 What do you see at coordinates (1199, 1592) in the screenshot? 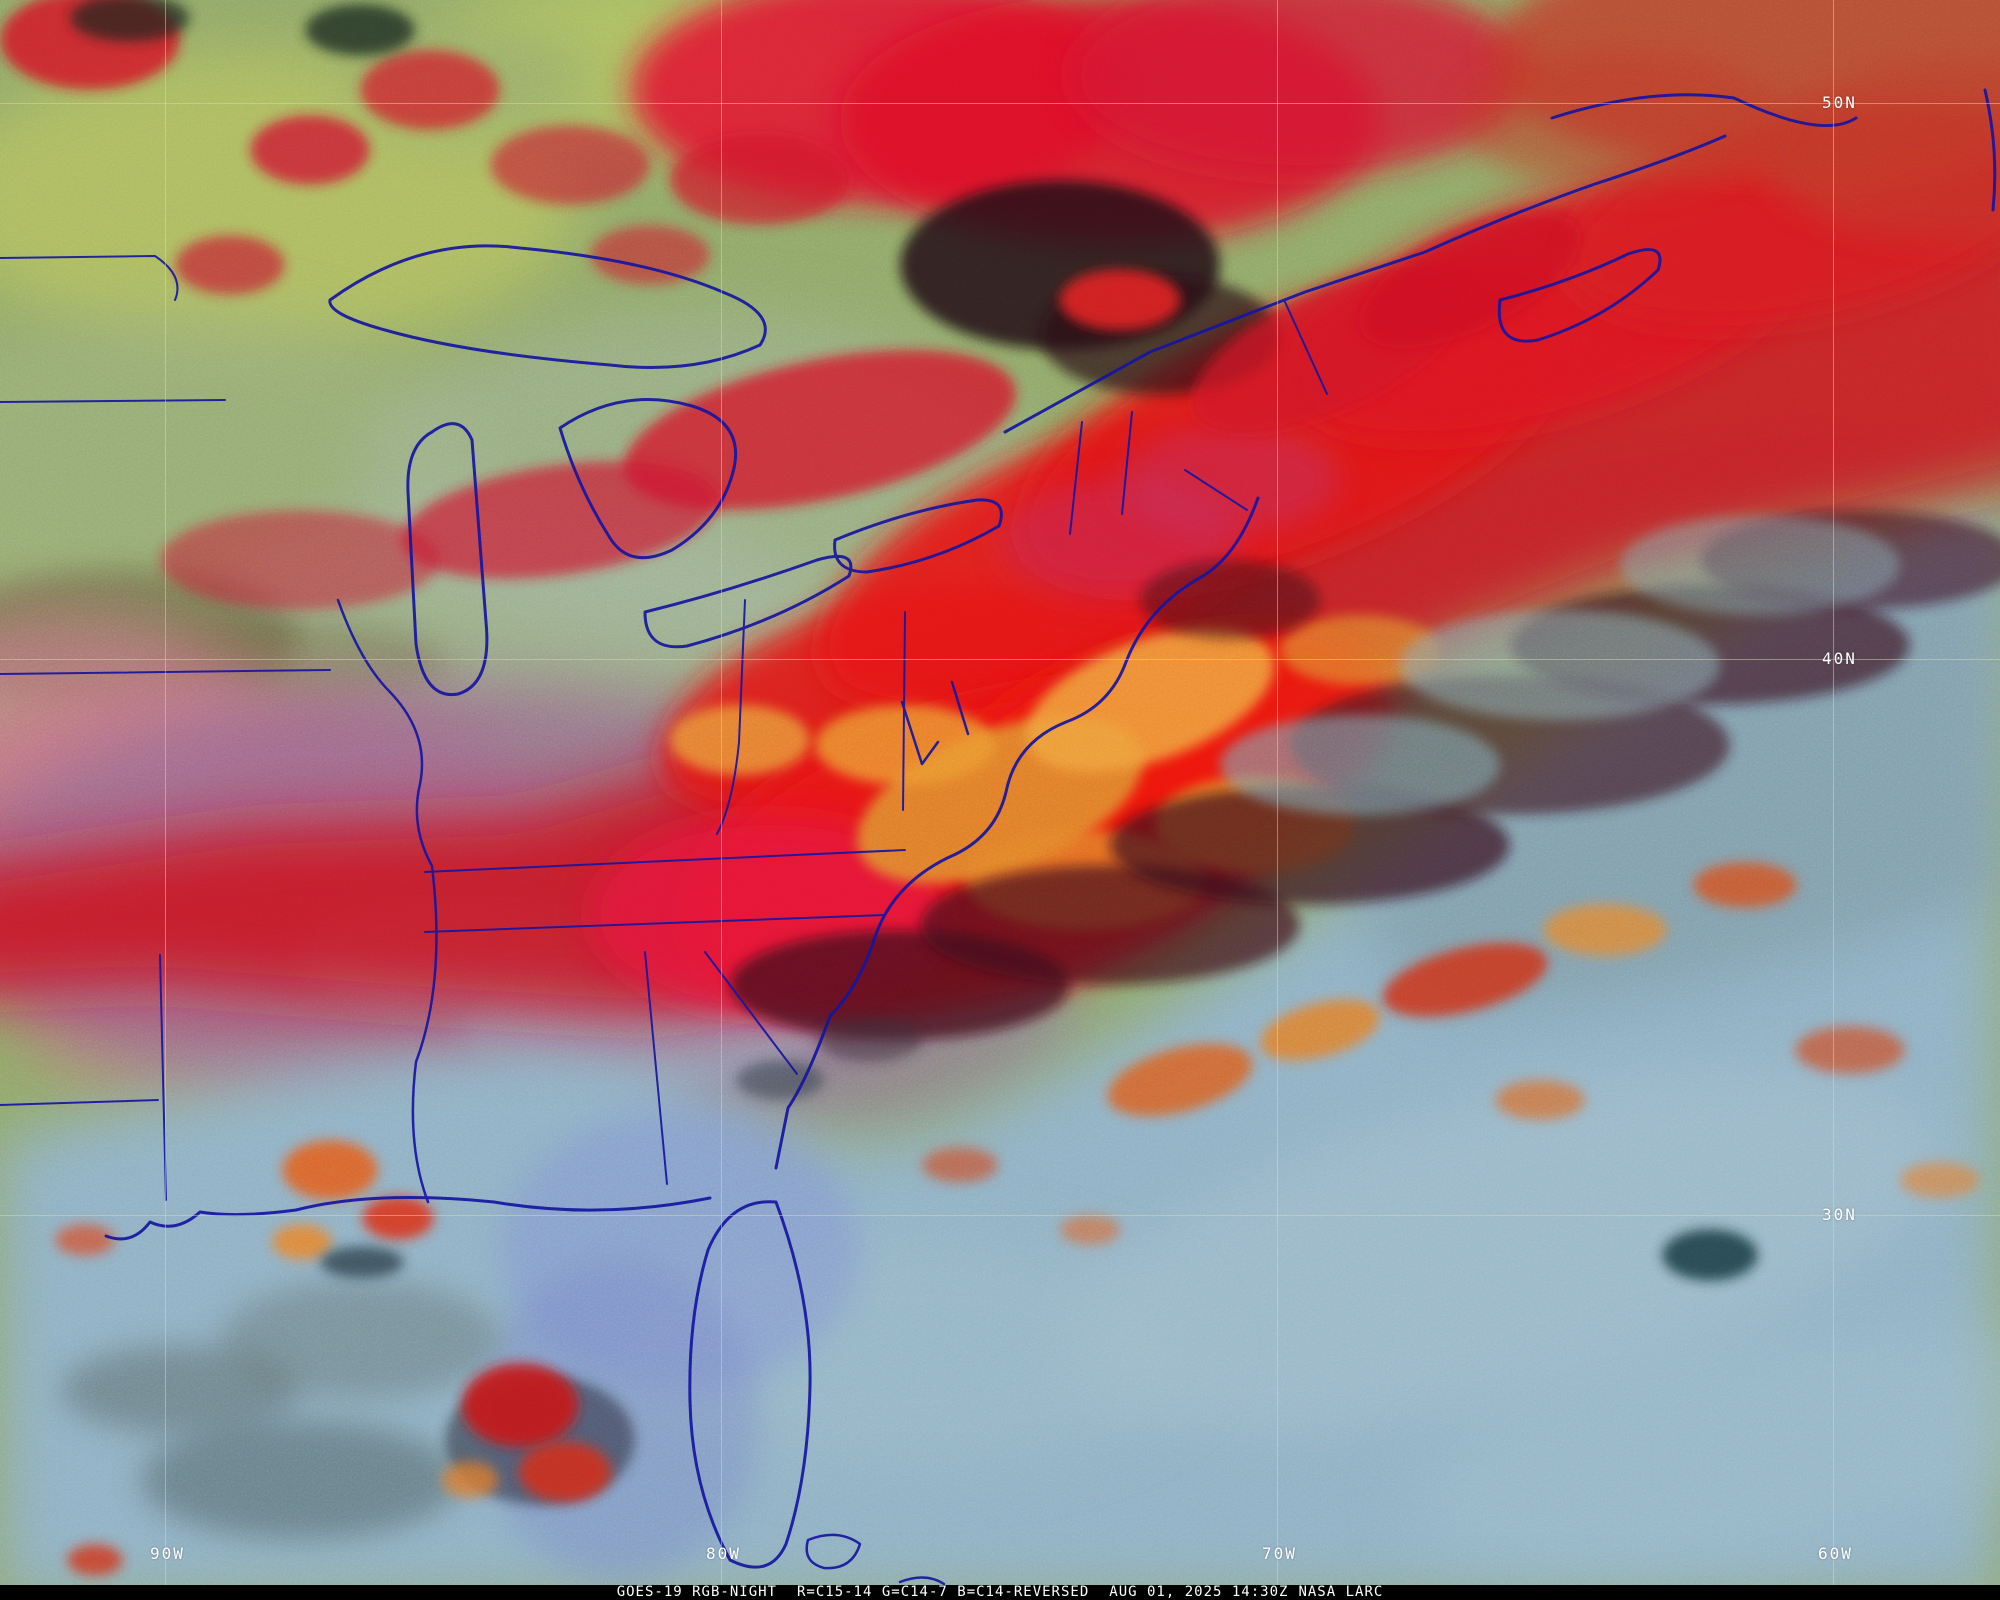
I see `caption-datetime: AUG 01, 2025 14:30Z` at bounding box center [1199, 1592].